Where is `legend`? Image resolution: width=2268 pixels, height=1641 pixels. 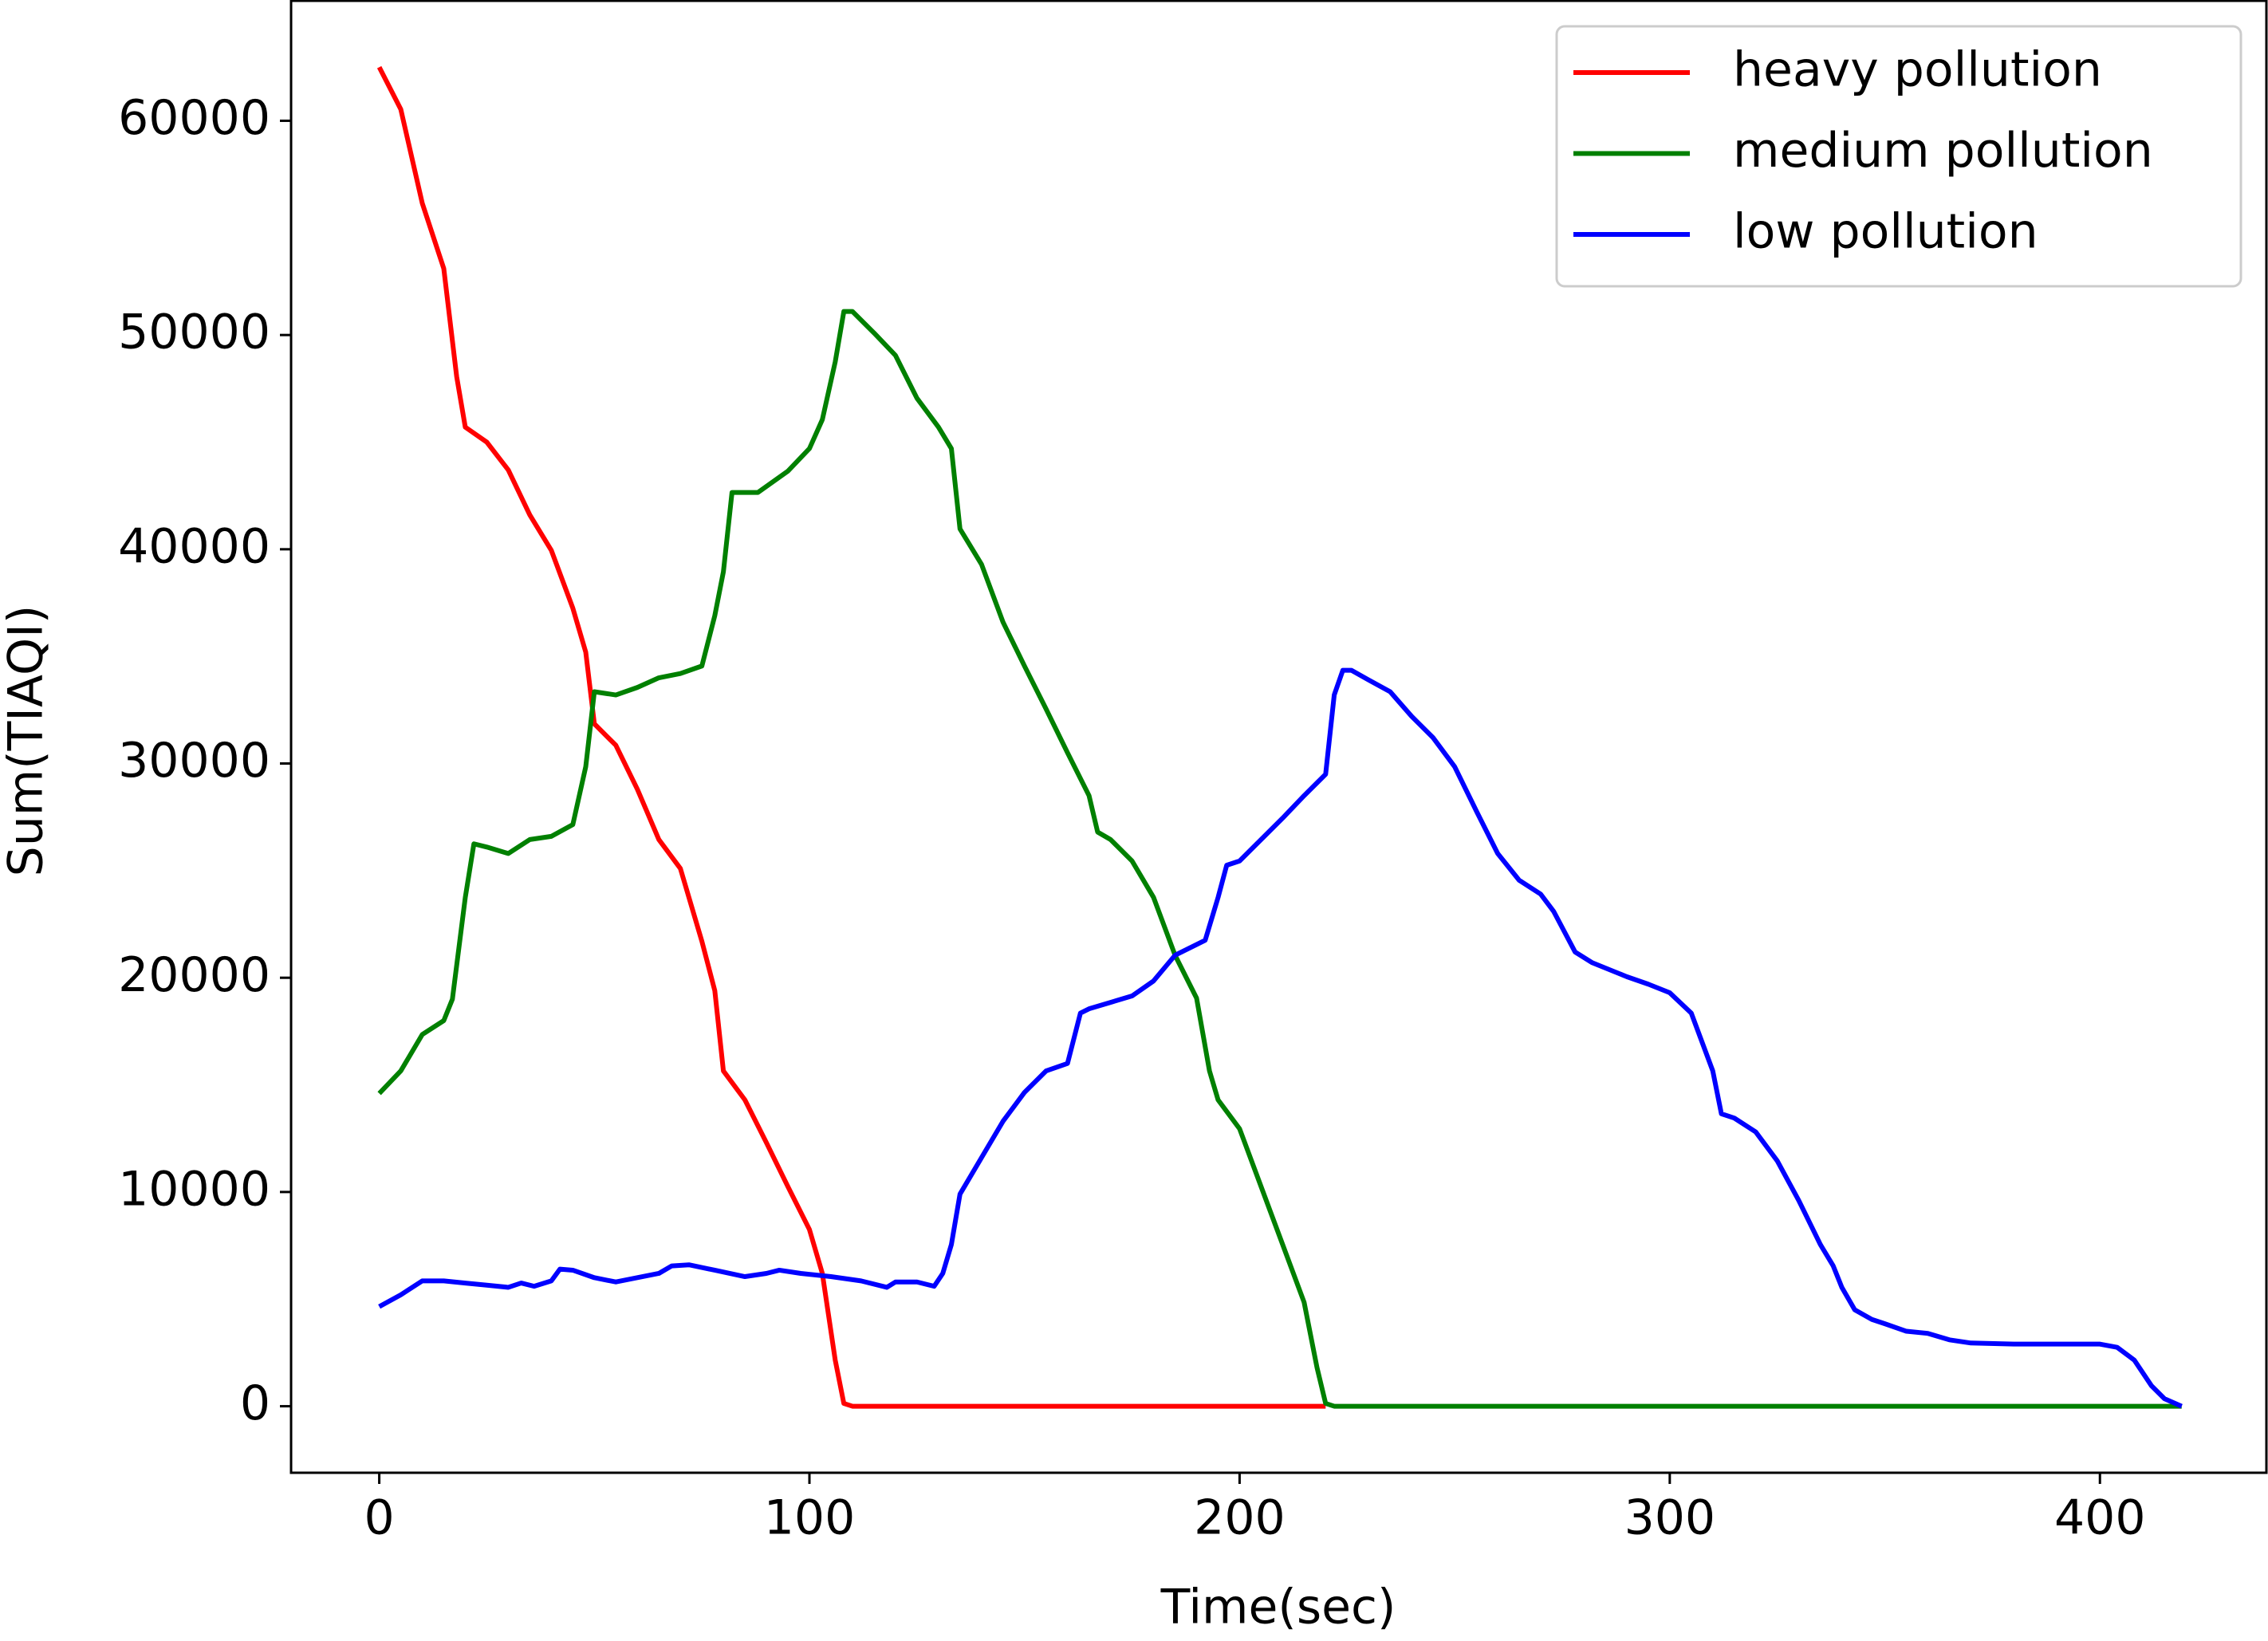 legend is located at coordinates (1898, 157).